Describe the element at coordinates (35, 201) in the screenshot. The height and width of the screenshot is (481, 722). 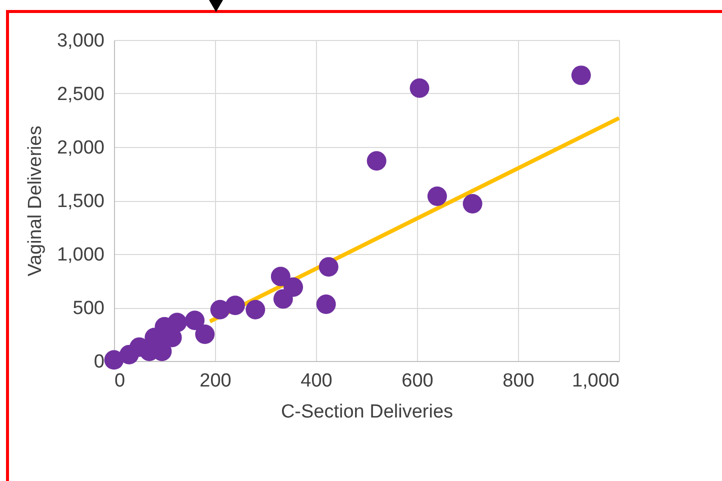
I see `y-axis-title: Vaginal Deliveries` at that location.